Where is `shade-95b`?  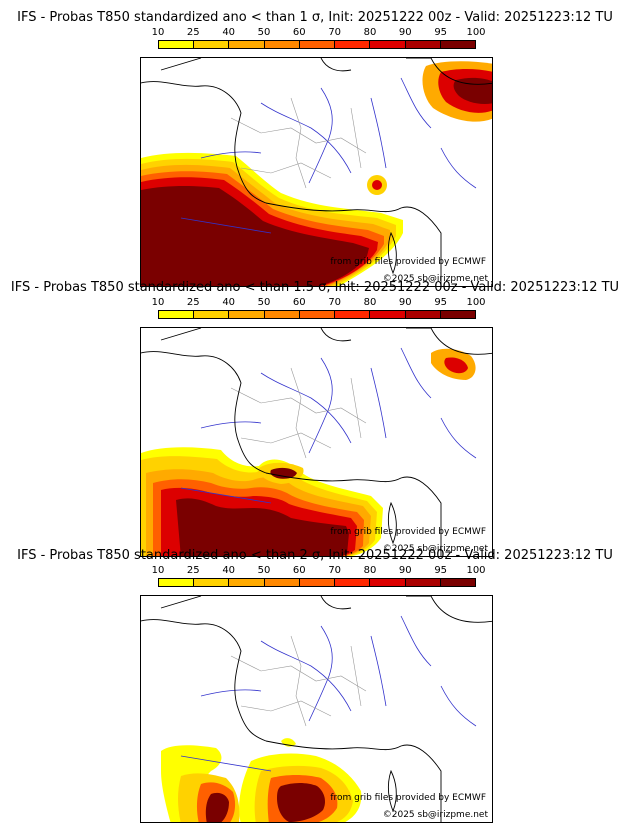
shade-95b is located at coordinates (301, 802).